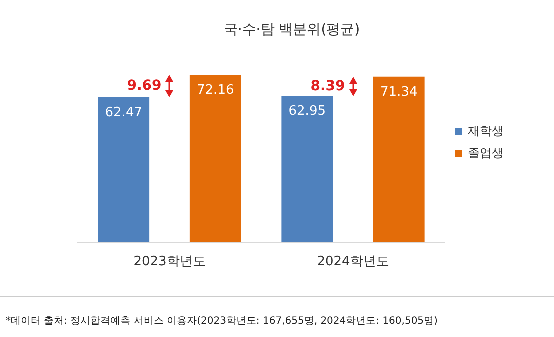  Describe the element at coordinates (328, 86) in the screenshot. I see `annotation: 8.39` at that location.